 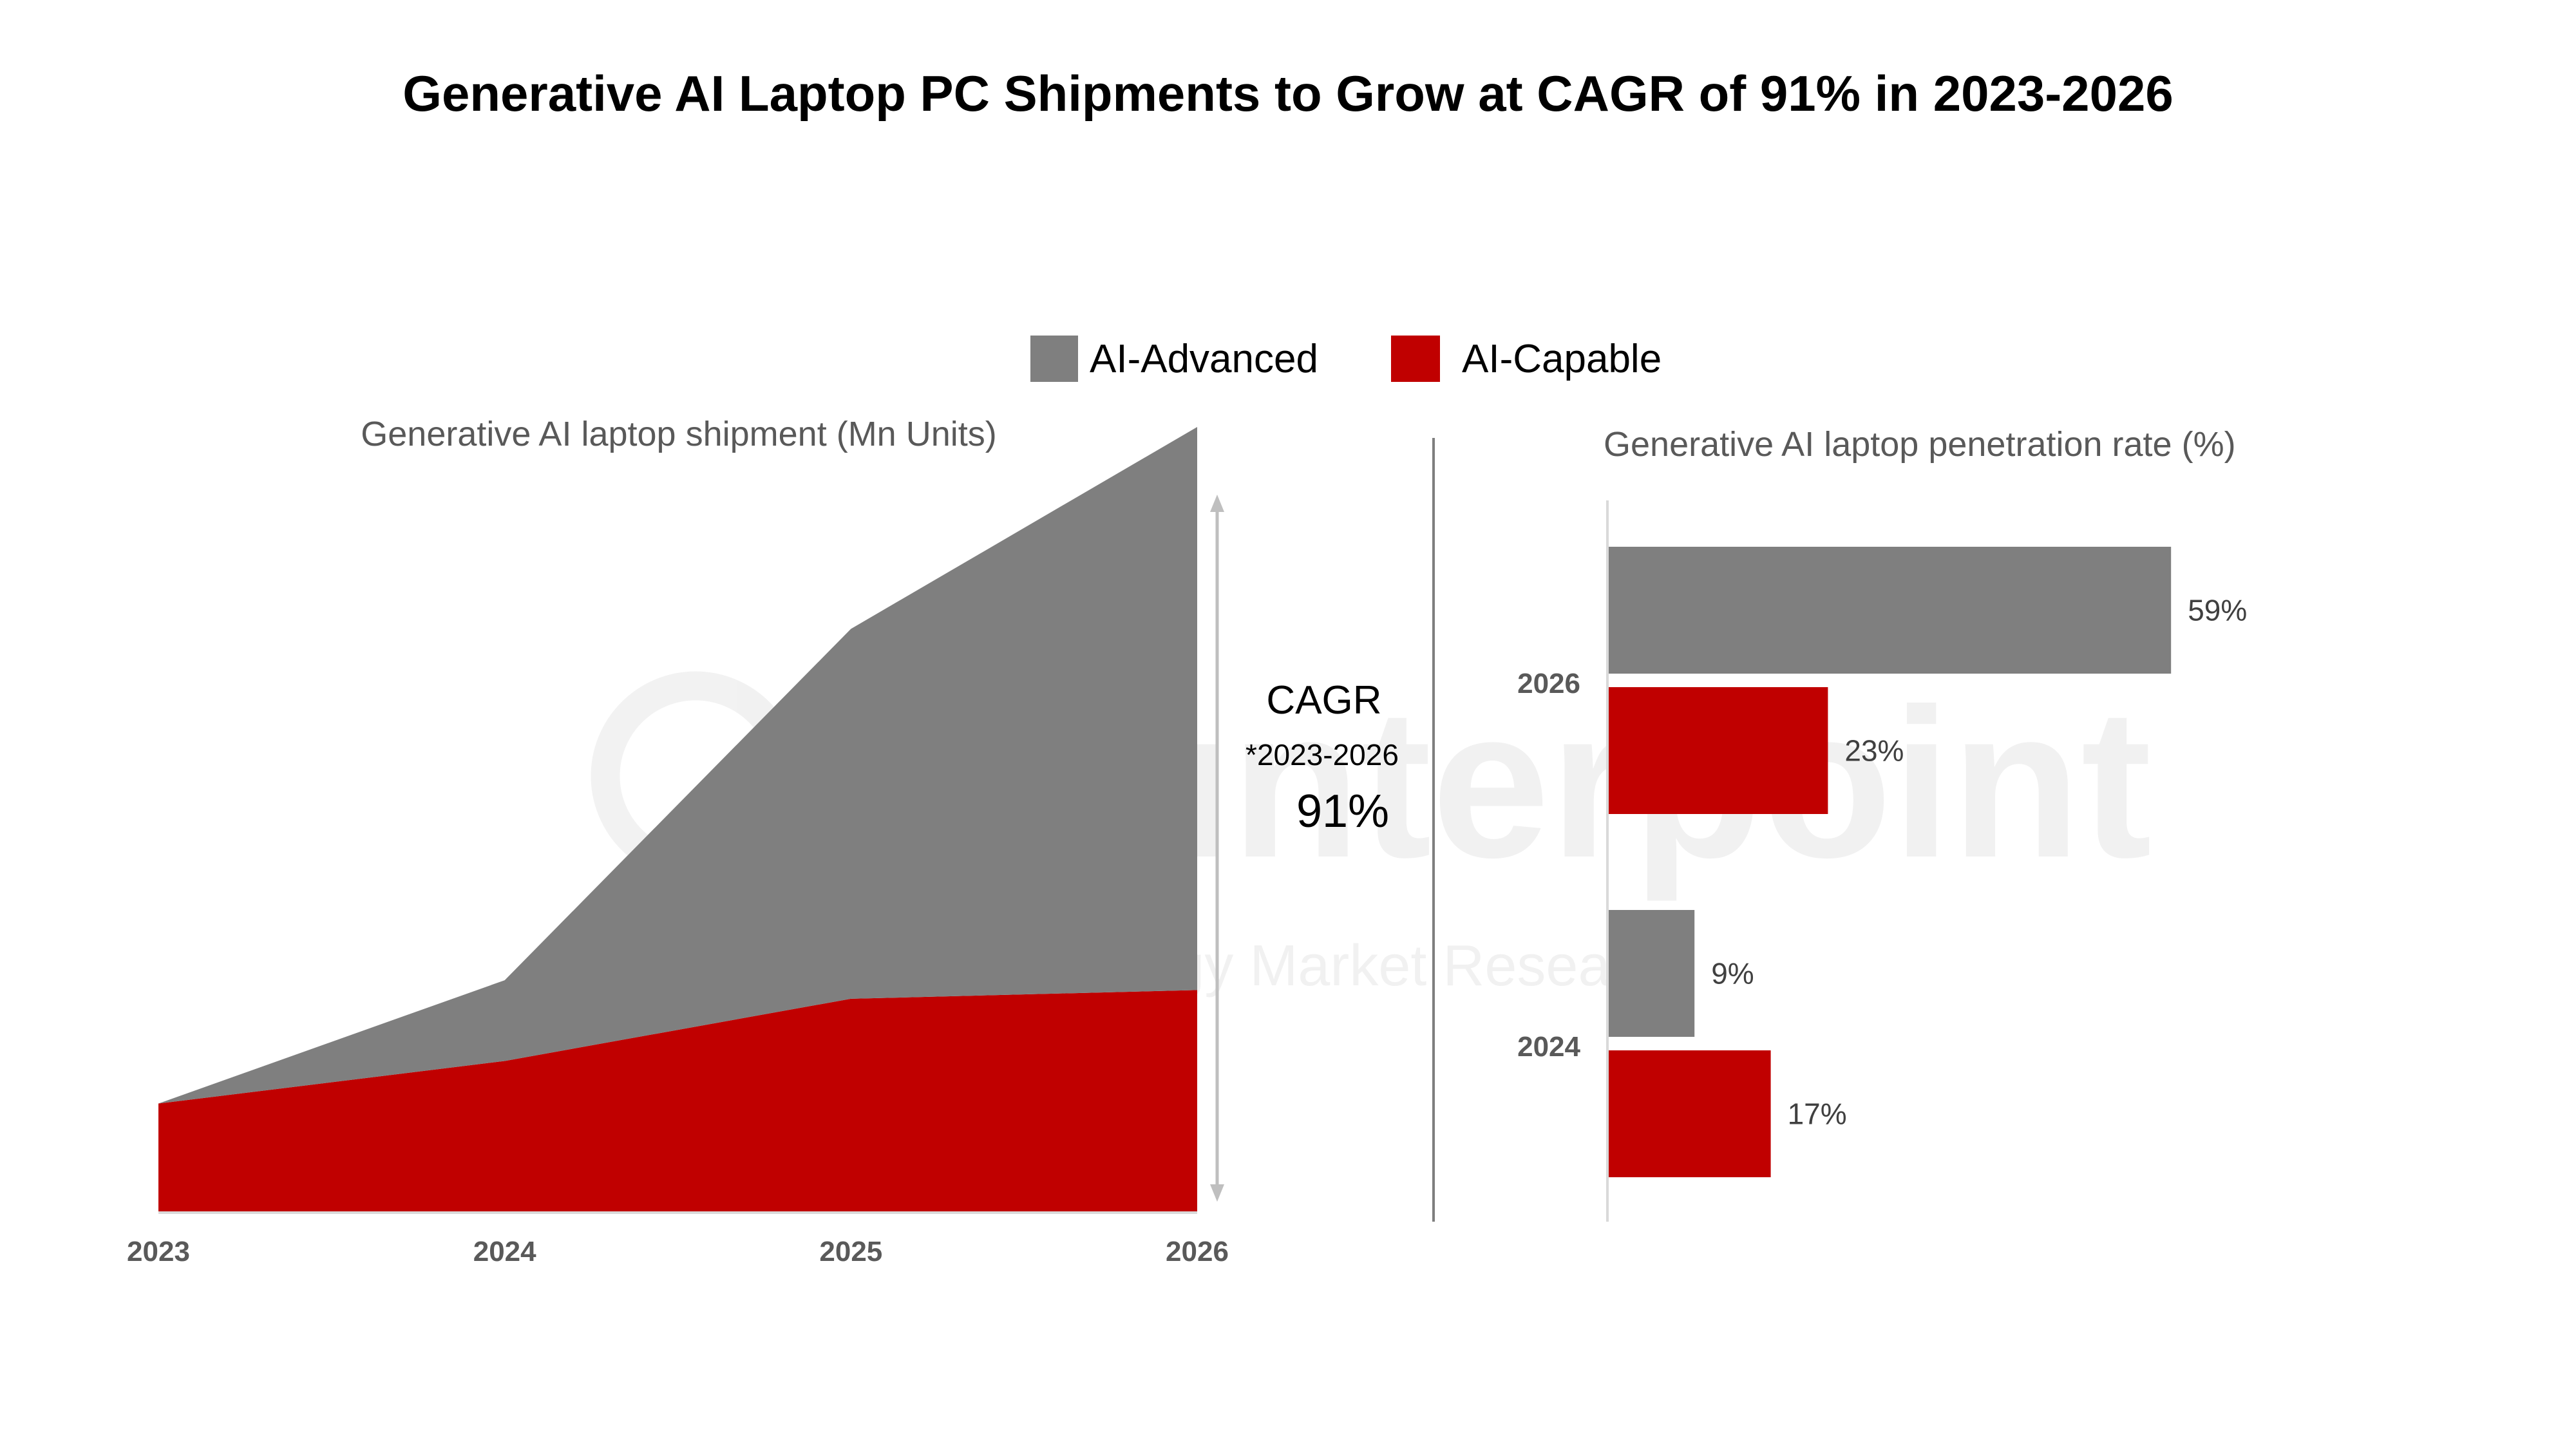 What do you see at coordinates (679, 434) in the screenshot?
I see `area-chart-title: Generative AI laptop shipment (Mn Units)` at bounding box center [679, 434].